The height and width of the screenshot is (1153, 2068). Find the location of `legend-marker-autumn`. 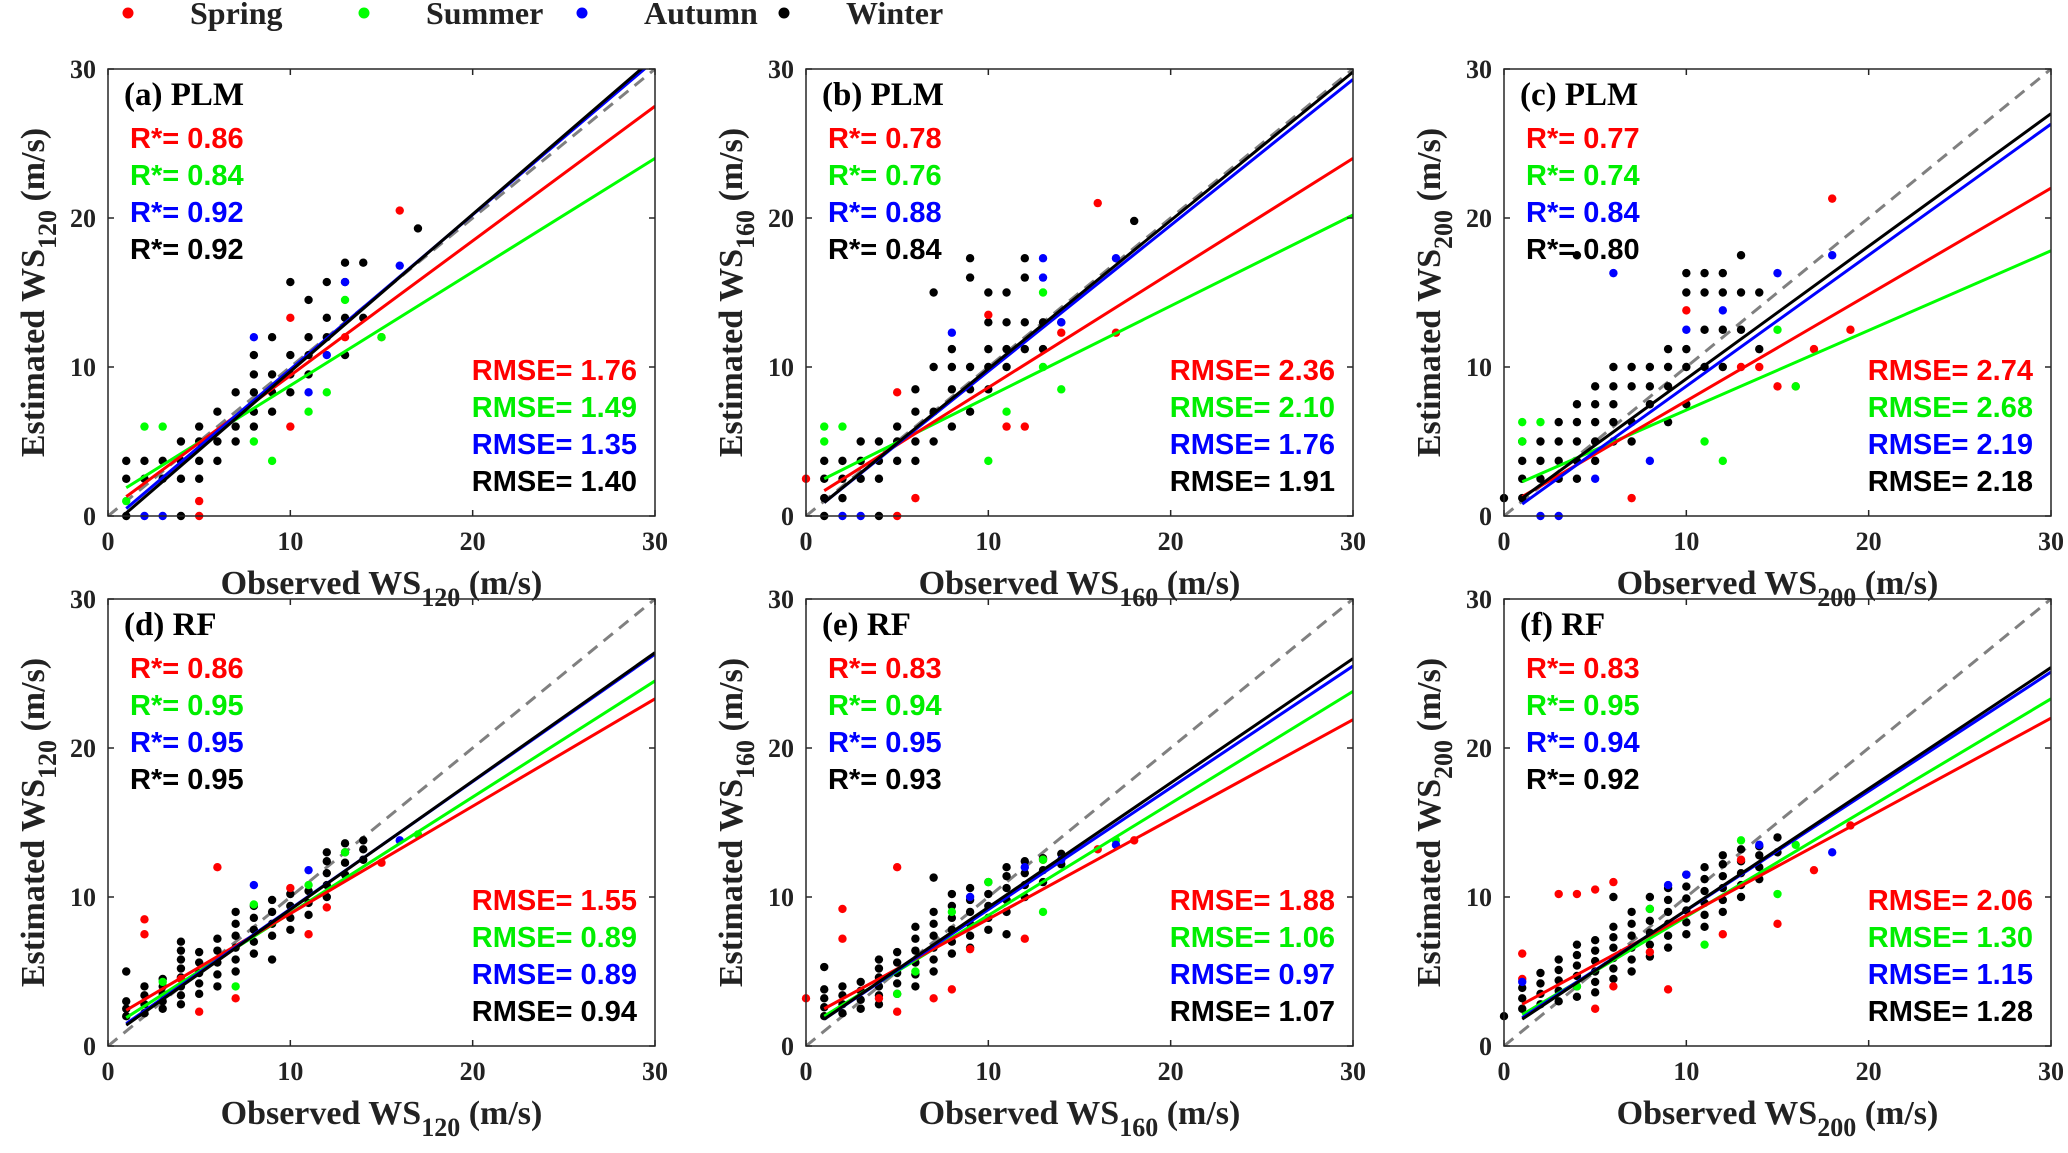

legend-marker-autumn is located at coordinates (582, 13).